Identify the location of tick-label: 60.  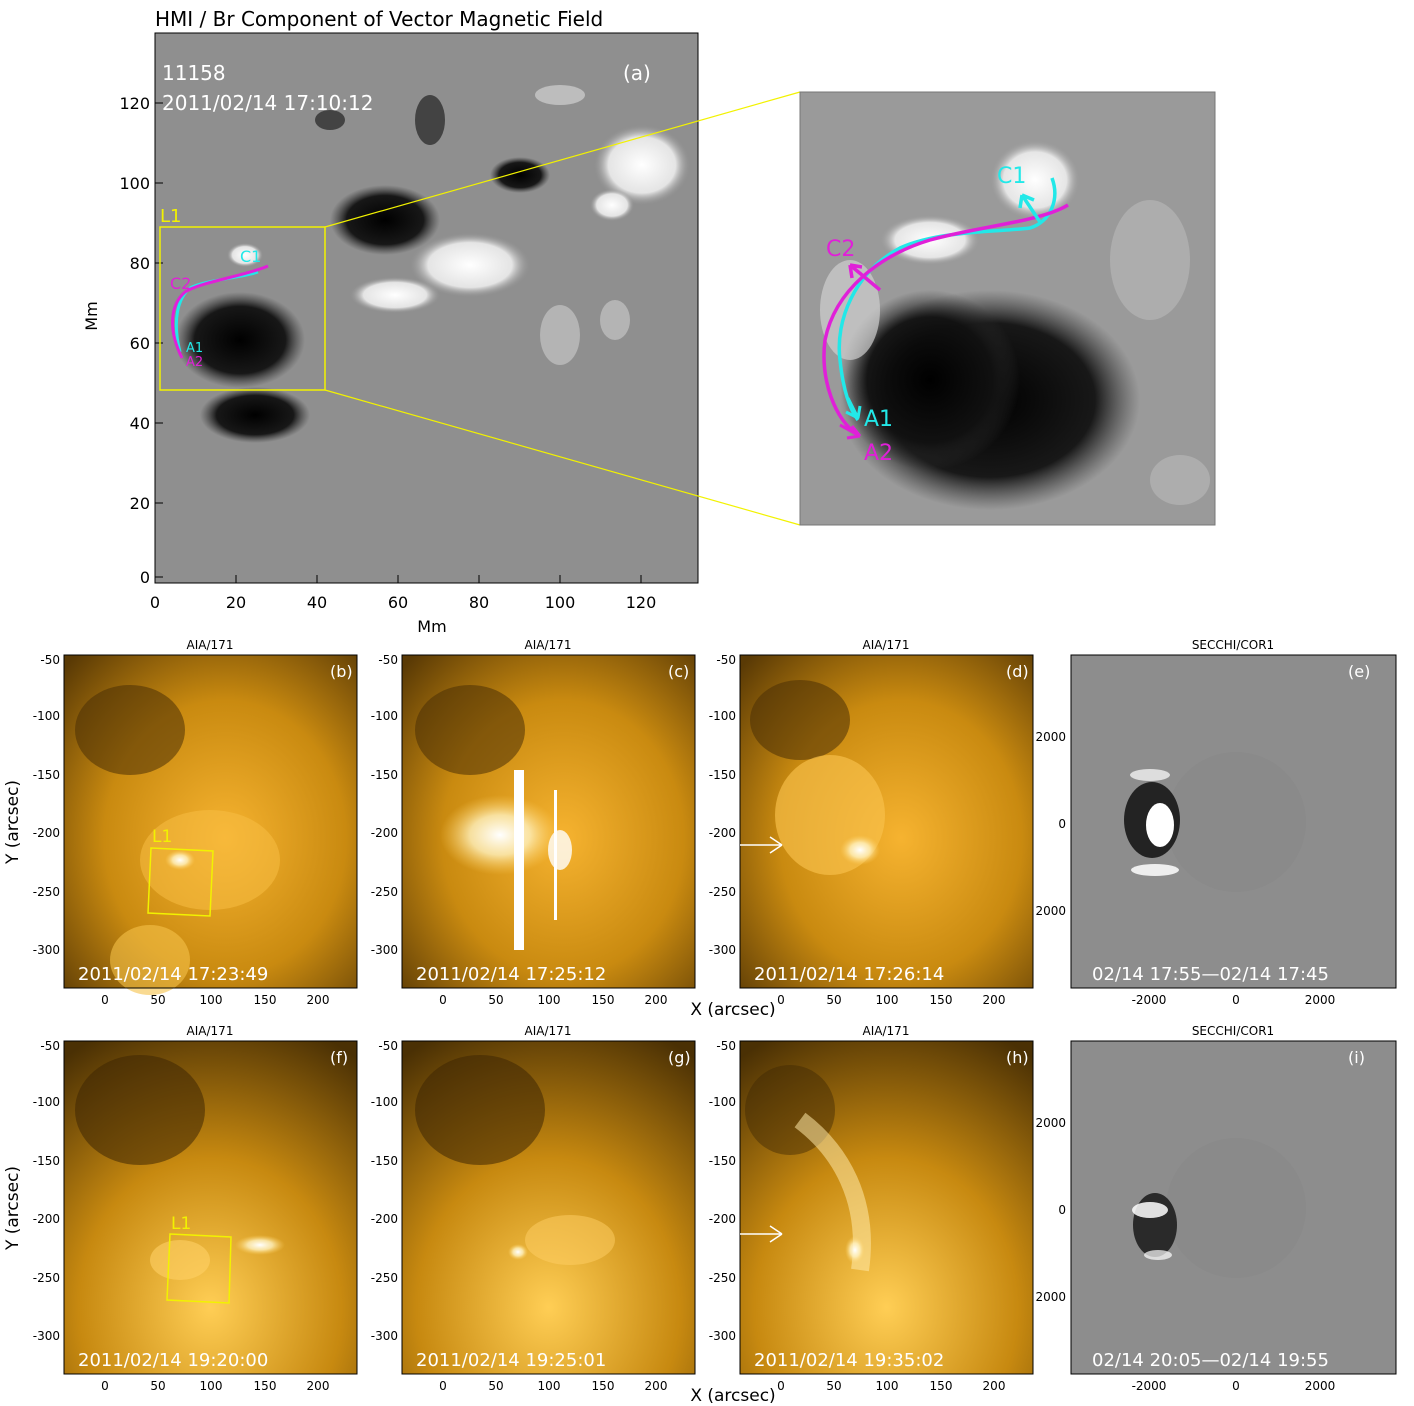
(140, 343).